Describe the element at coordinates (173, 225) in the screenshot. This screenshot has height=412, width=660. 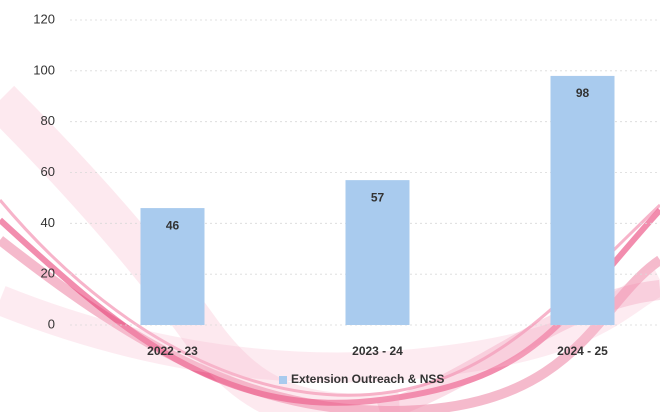
I see `data-label: 46` at that location.